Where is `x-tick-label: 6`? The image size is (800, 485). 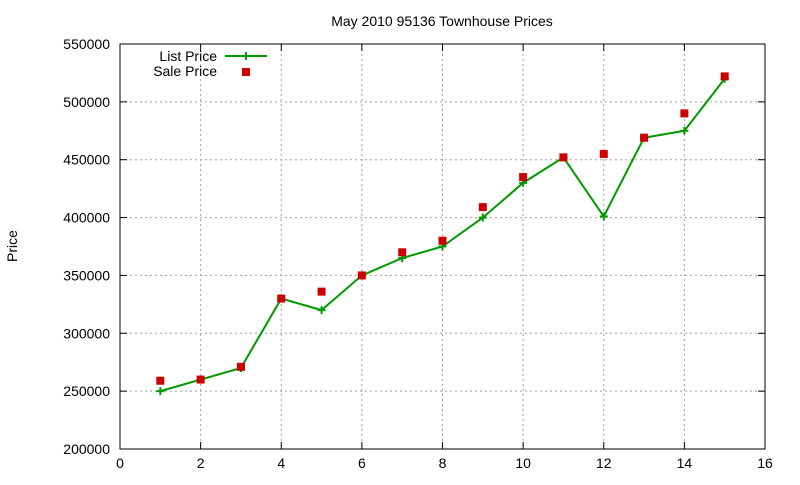
x-tick-label: 6 is located at coordinates (362, 463).